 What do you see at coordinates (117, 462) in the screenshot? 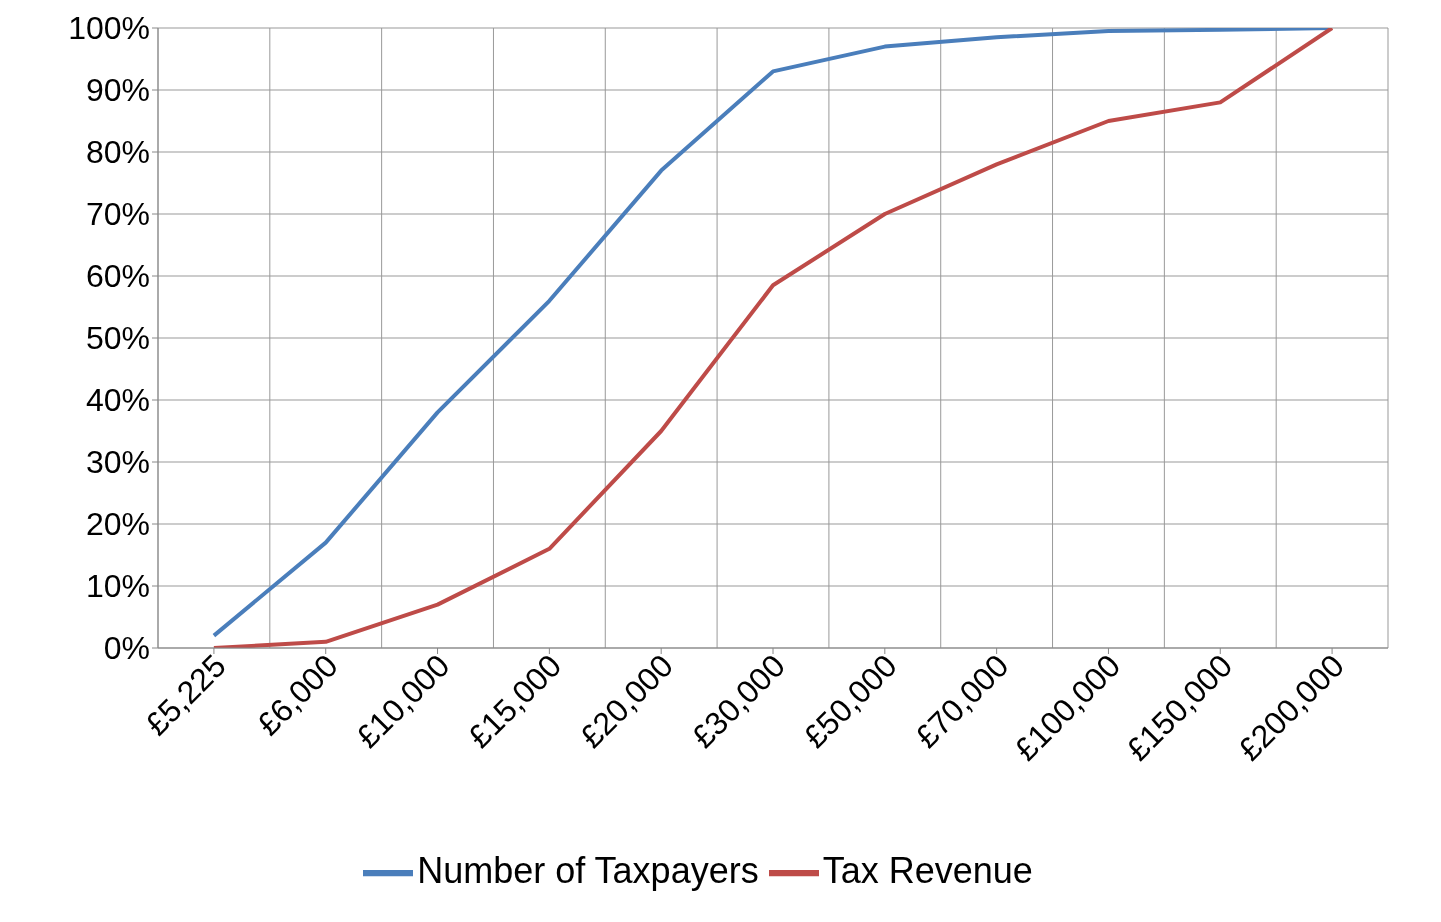
I see `y-tick-label: 30%` at bounding box center [117, 462].